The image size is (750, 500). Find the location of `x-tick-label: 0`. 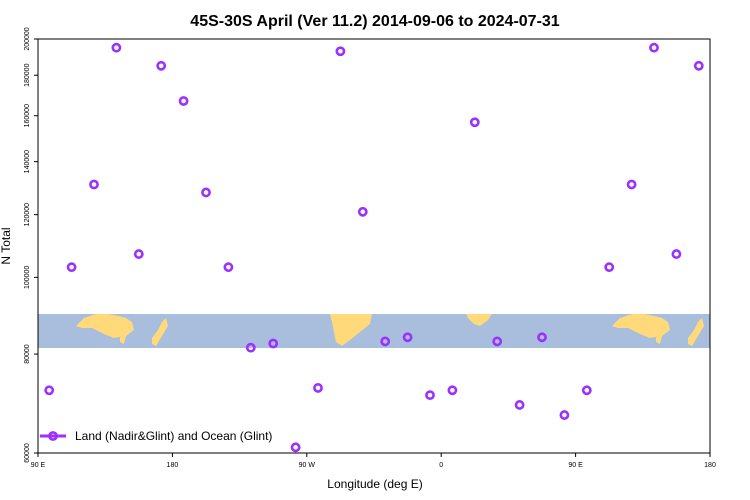

x-tick-label: 0 is located at coordinates (441, 465).